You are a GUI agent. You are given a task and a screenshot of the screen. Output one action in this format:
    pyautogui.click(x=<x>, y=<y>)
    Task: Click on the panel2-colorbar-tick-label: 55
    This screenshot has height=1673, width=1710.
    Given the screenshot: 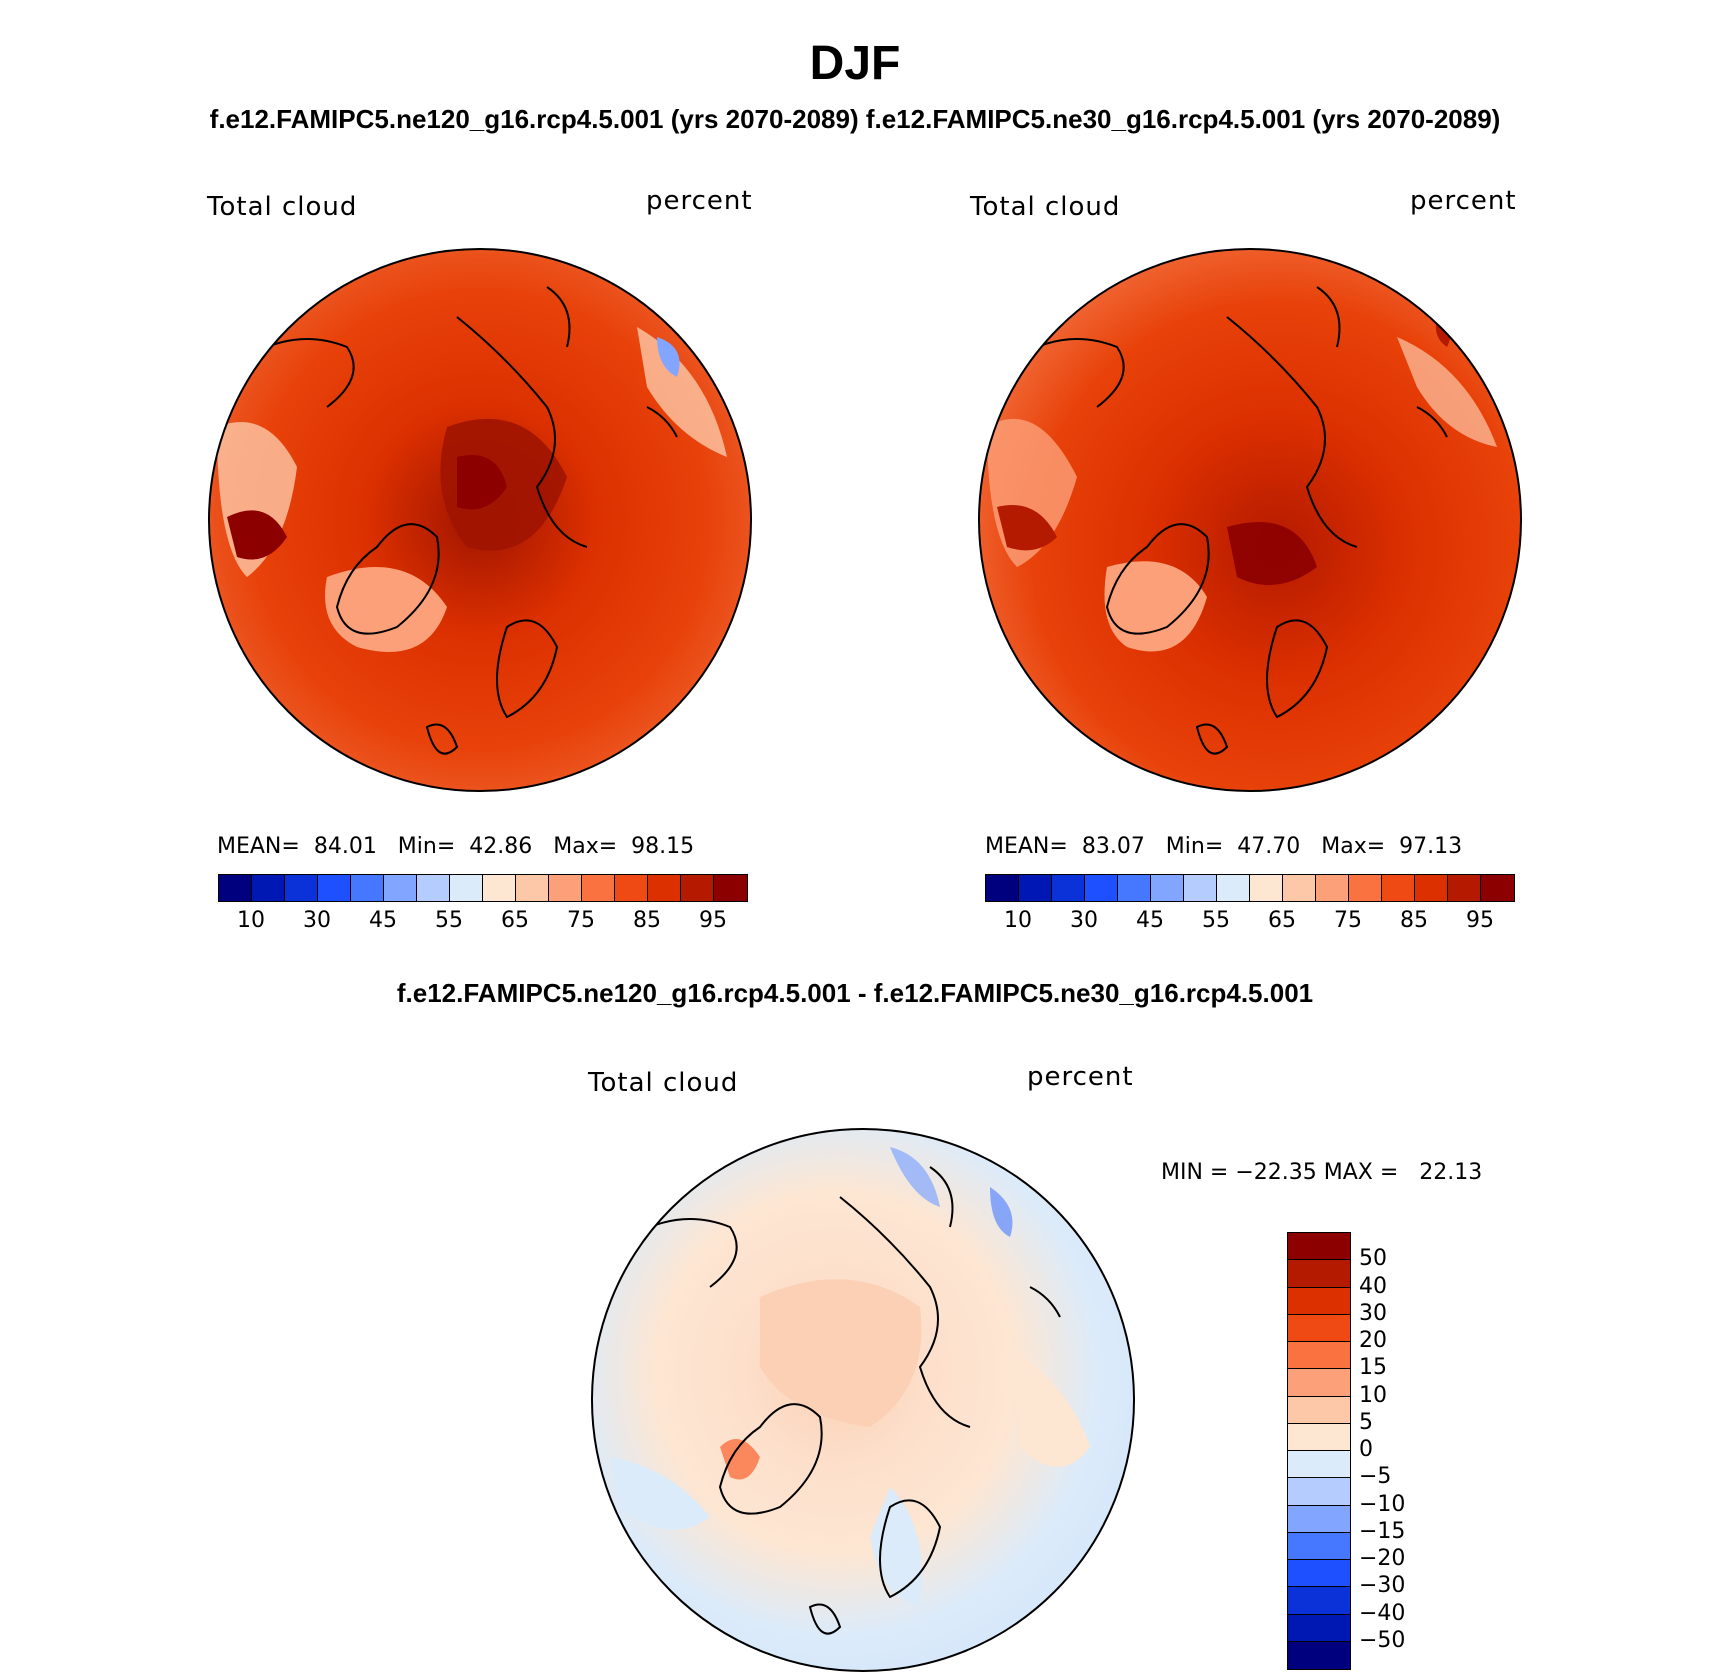 What is the action you would take?
    pyautogui.click(x=1216, y=920)
    